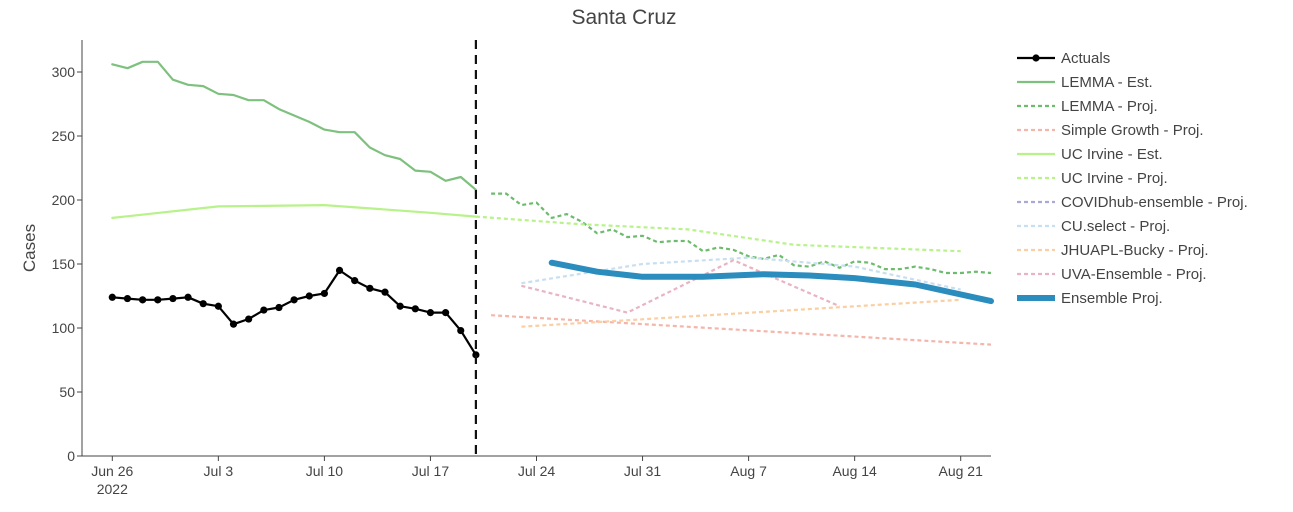 This screenshot has height=512, width=1293. What do you see at coordinates (112, 489) in the screenshot?
I see `x-tick-sublabel: 2022` at bounding box center [112, 489].